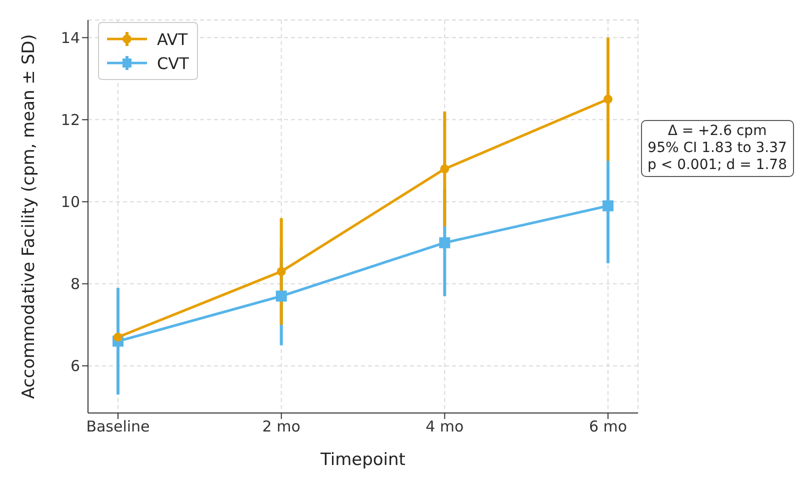  What do you see at coordinates (70, 202) in the screenshot?
I see `y-tick-label: 10` at bounding box center [70, 202].